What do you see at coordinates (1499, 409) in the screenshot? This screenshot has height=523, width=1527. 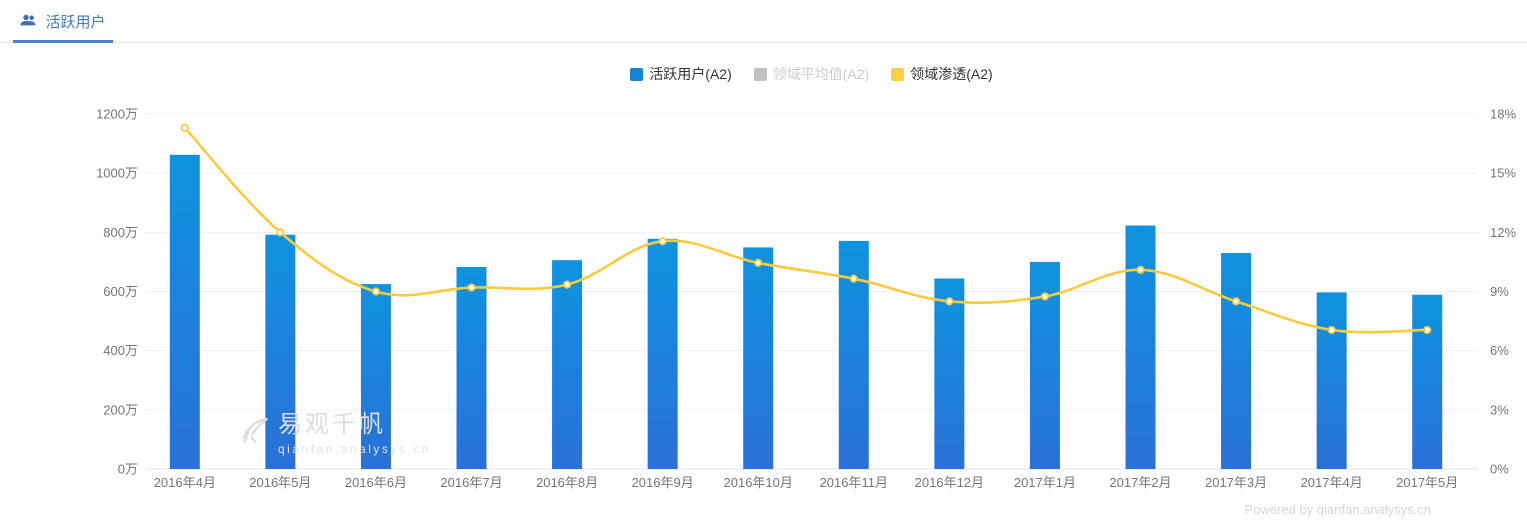 I see `y-axis-label-right: 3%` at bounding box center [1499, 409].